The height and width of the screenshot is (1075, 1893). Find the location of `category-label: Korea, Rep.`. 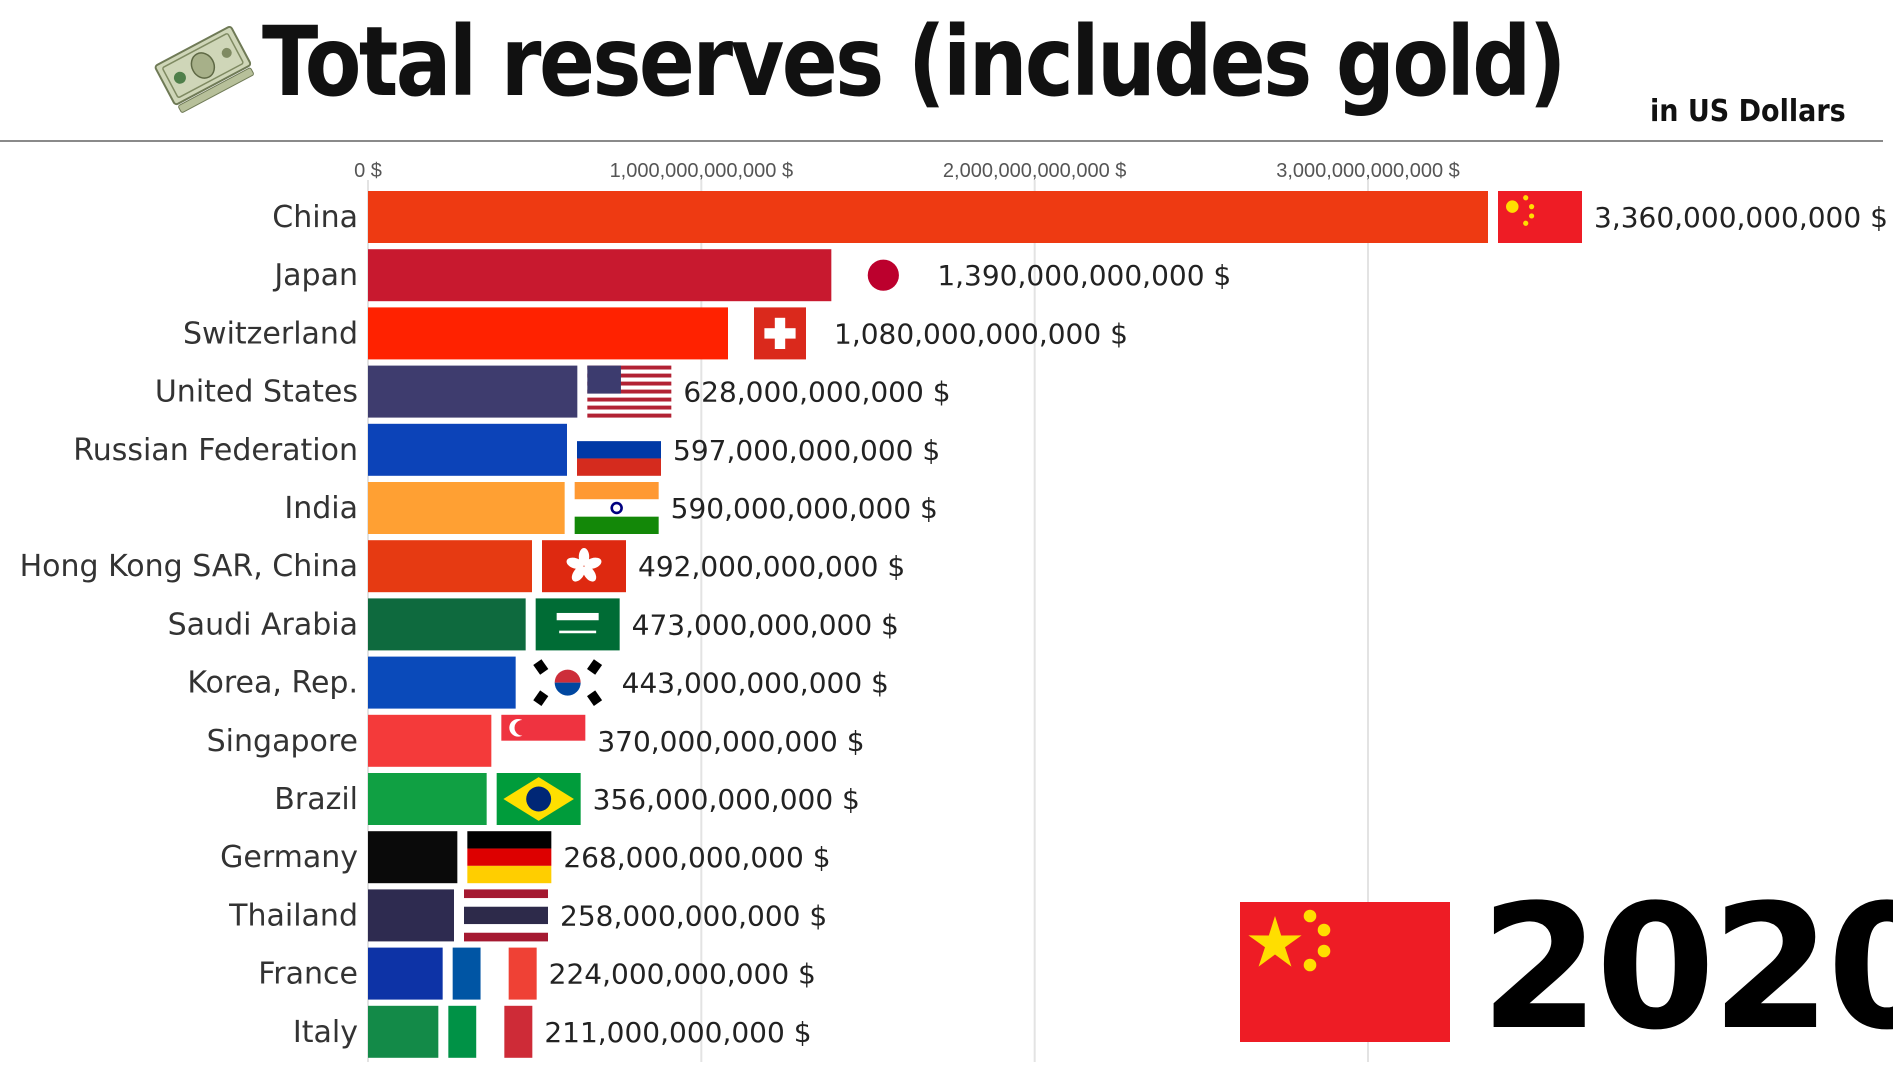

category-label: Korea, Rep. is located at coordinates (272, 683).